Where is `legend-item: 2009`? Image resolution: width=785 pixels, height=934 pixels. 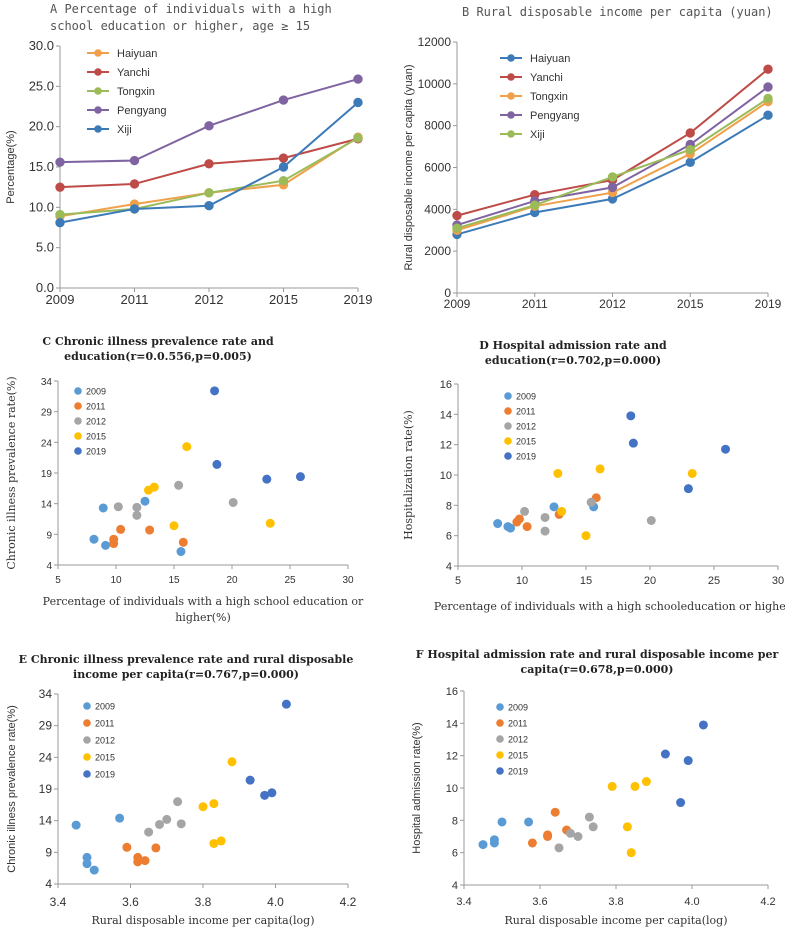
legend-item: 2009 is located at coordinates (90, 392).